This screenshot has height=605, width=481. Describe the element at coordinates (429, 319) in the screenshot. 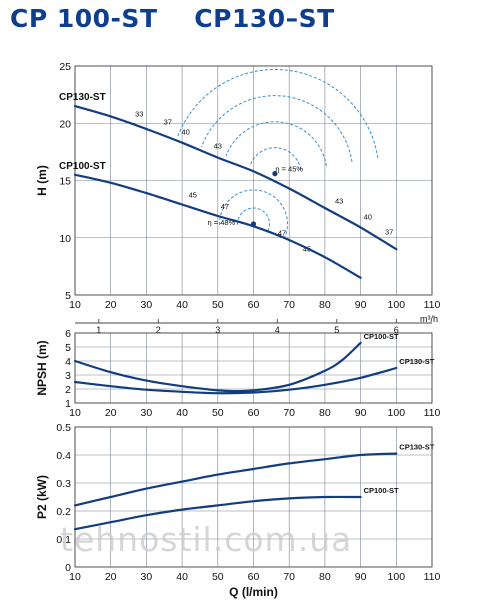

I see `flow-m3h-unit-label: m³/h` at that location.